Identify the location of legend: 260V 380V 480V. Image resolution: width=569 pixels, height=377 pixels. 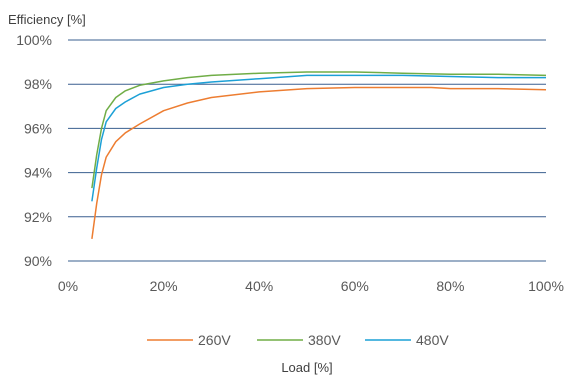
(298, 340).